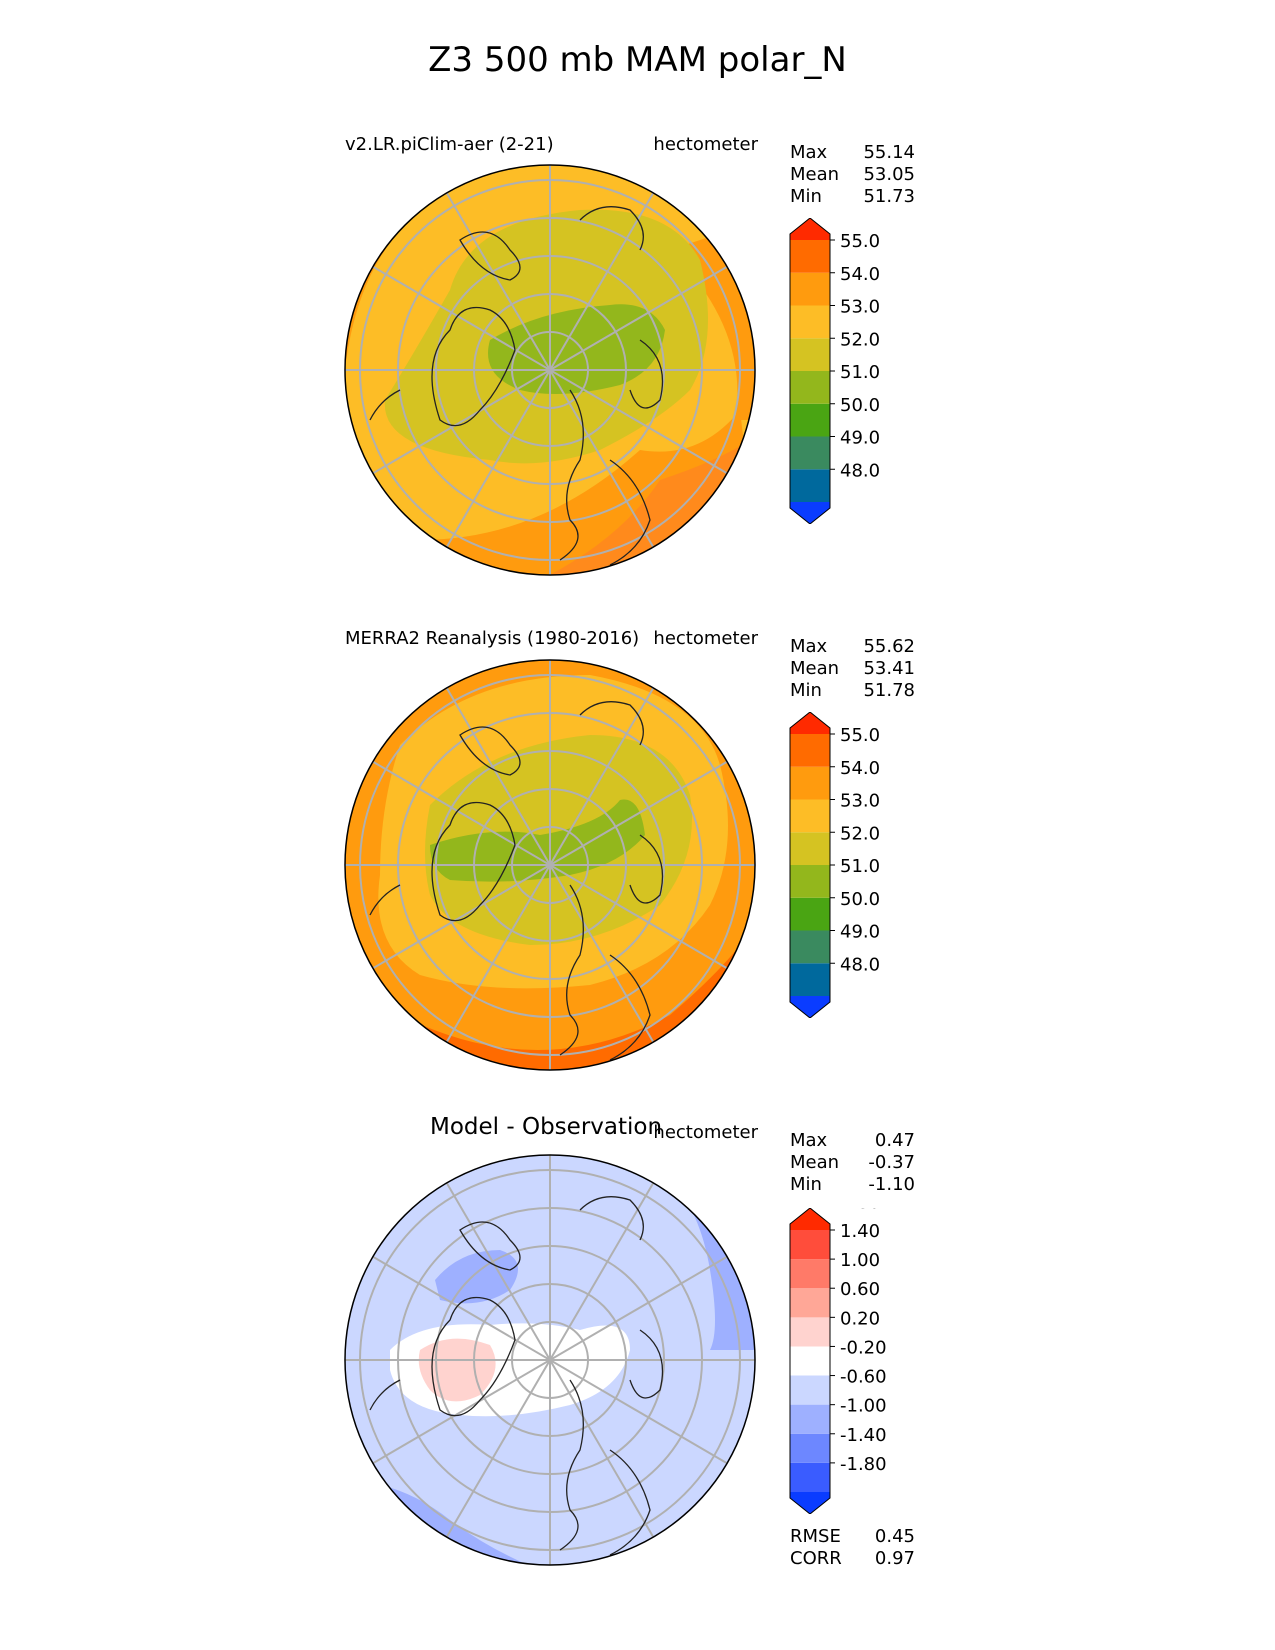 This screenshot has height=1650, width=1275. What do you see at coordinates (860, 1260) in the screenshot?
I see `colorbar-tick-label: 1.00` at bounding box center [860, 1260].